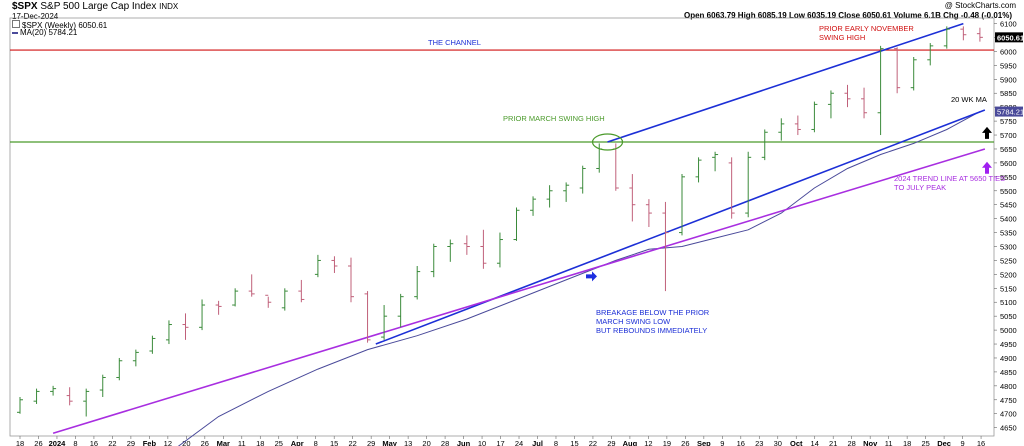 Image resolution: width=1024 pixels, height=446 pixels. I want to click on y-tick-label: 5950, so click(1008, 65).